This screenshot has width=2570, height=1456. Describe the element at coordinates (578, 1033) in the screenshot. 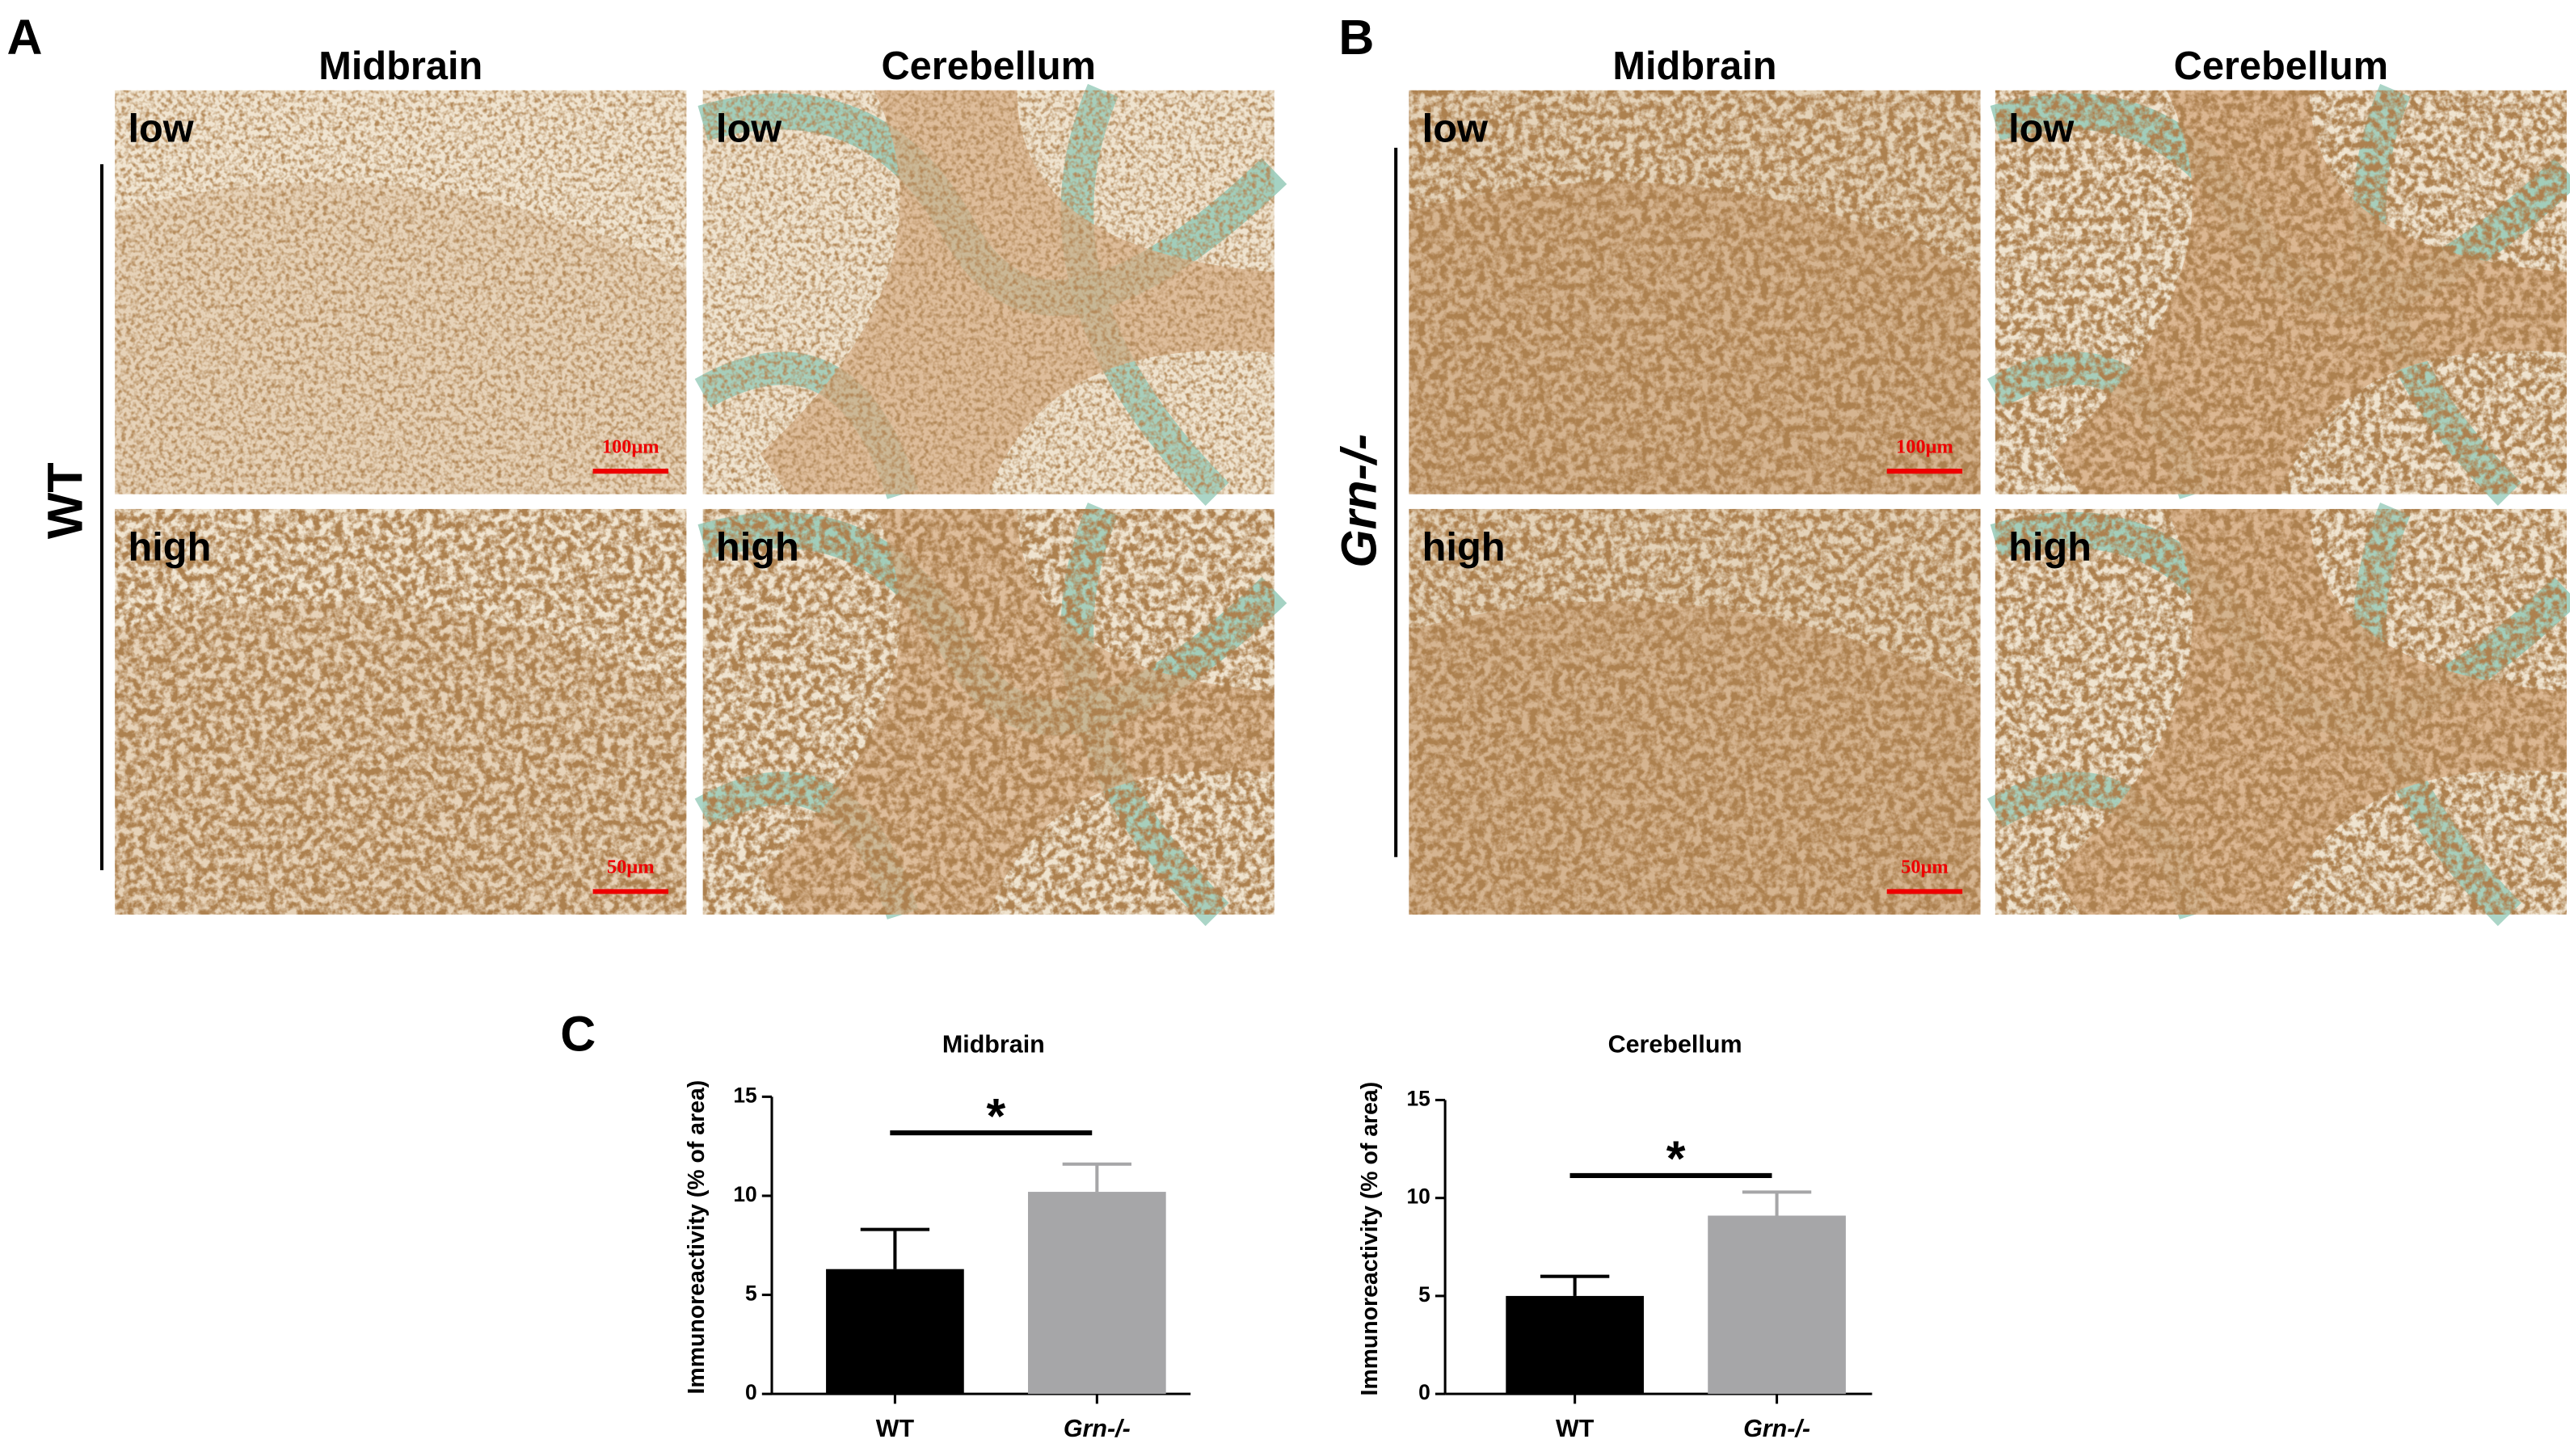

I see `panel-letter: C` at that location.